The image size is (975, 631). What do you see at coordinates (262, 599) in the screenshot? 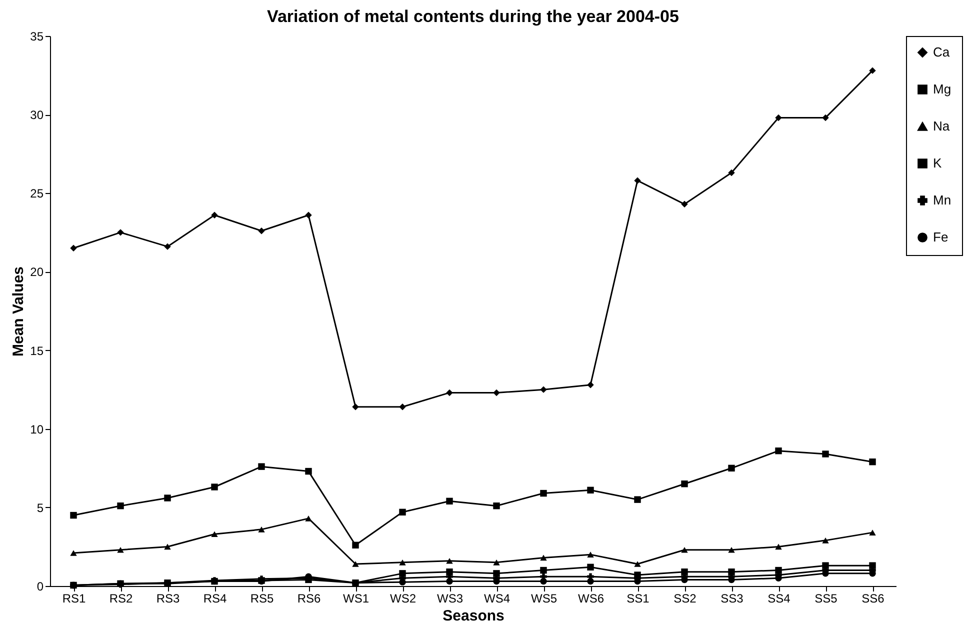
I see `x-tick-label: RS5` at bounding box center [262, 599].